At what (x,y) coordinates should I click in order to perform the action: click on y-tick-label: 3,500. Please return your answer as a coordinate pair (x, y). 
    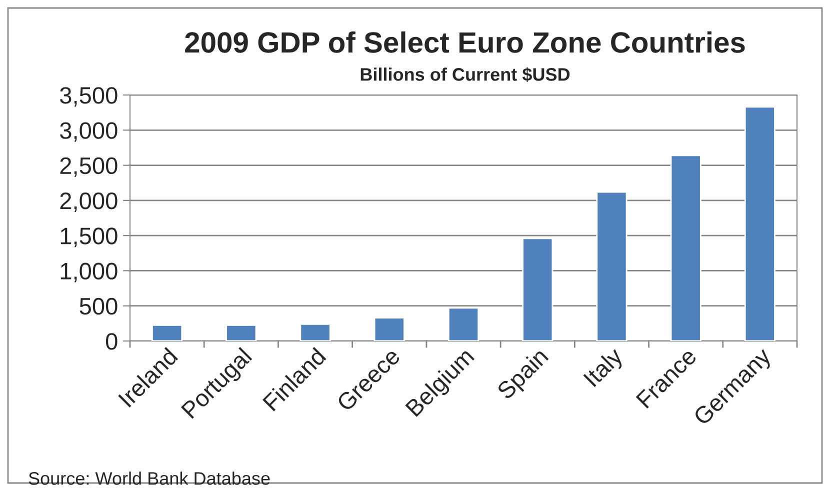
    Looking at the image, I should click on (89, 97).